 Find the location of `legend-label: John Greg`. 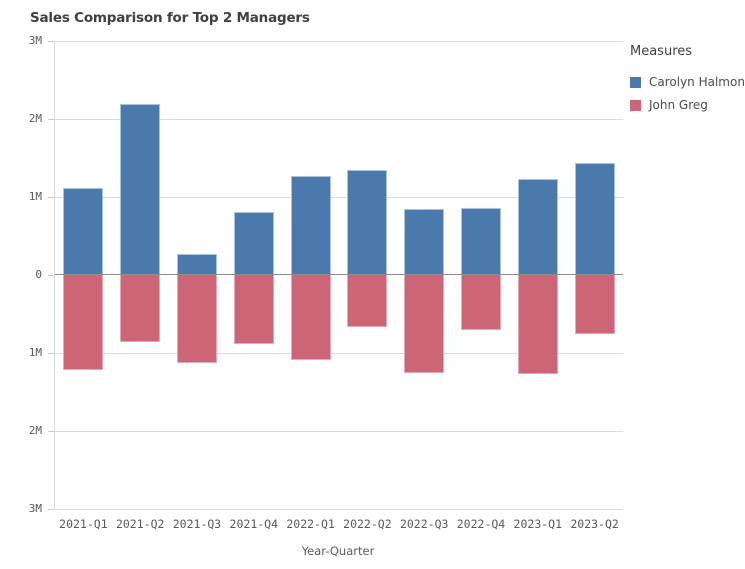

legend-label: John Greg is located at coordinates (678, 105).